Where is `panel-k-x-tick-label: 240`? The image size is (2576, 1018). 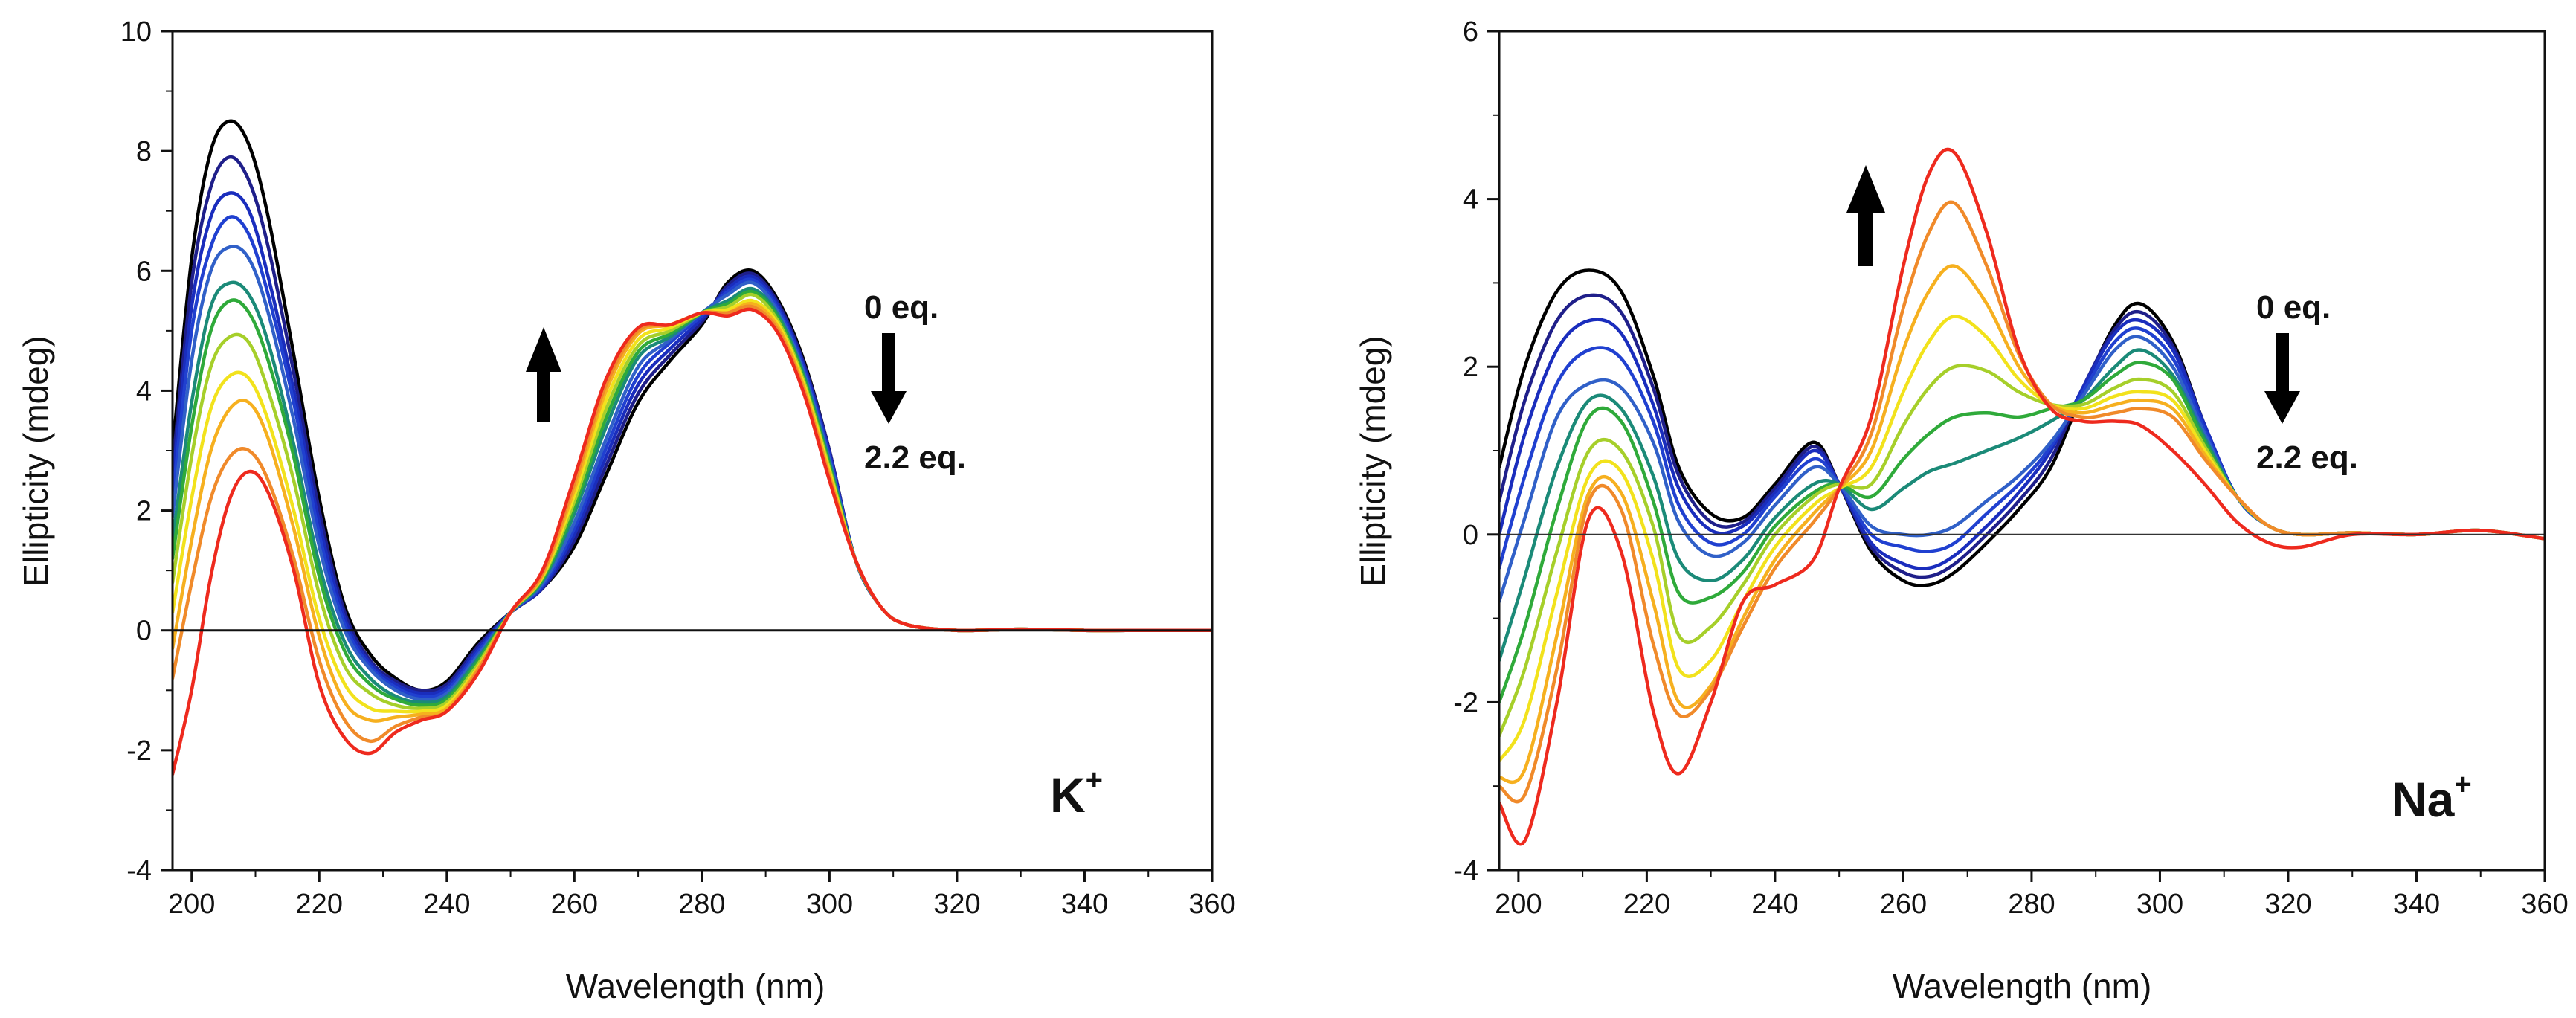 panel-k-x-tick-label: 240 is located at coordinates (446, 904).